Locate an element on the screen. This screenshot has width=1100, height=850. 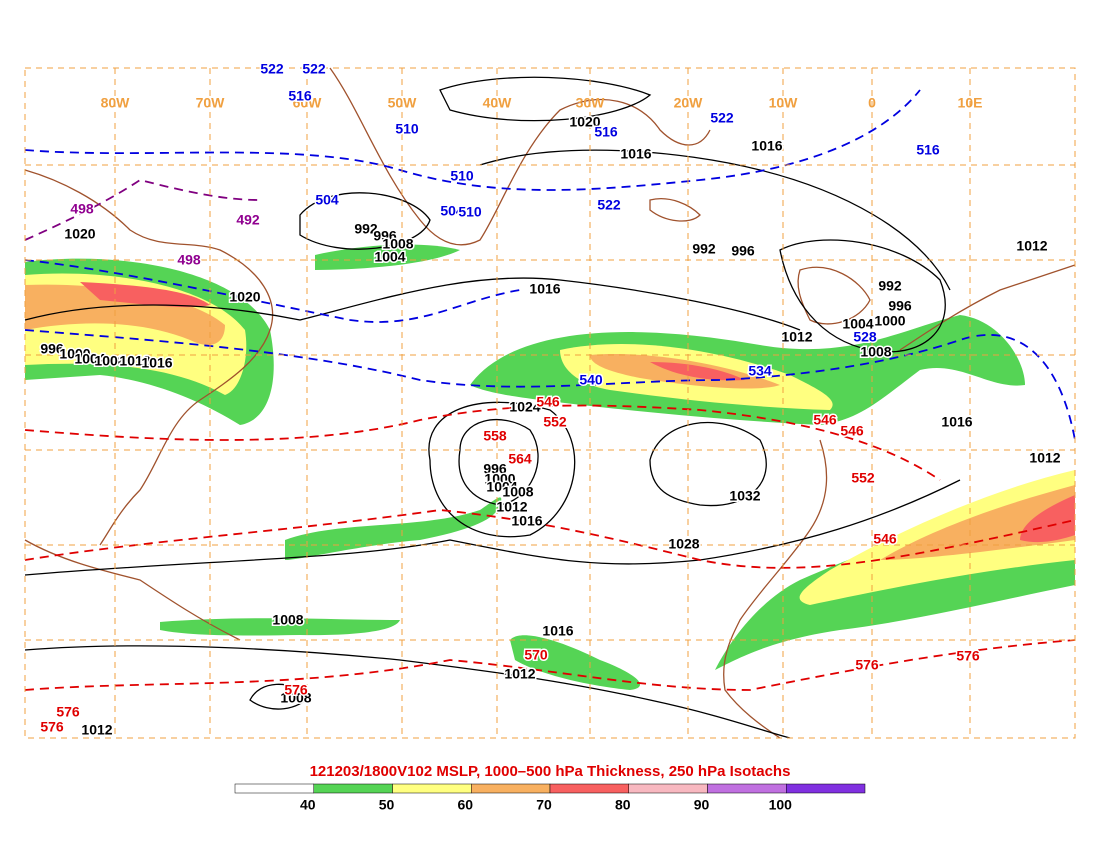
longitude-label: 0 is located at coordinates (872, 103).